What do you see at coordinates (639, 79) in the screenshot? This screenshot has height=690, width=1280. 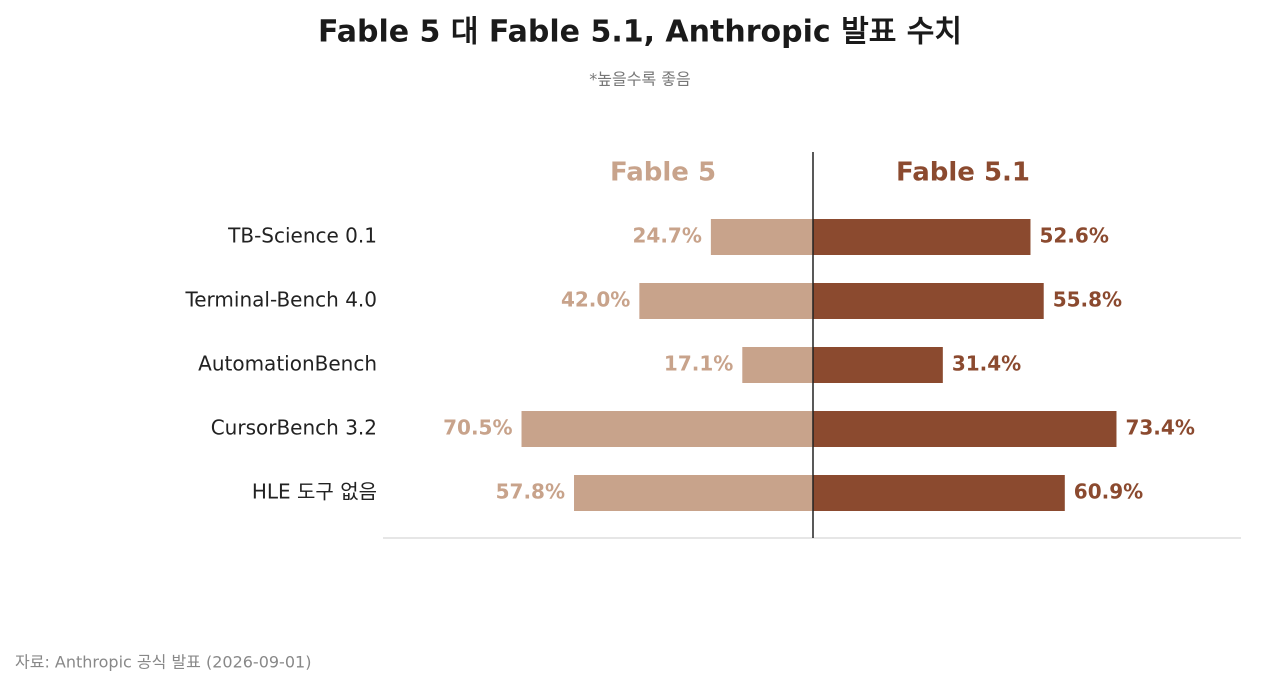 I see `chart-subtitle: *높을수록 좋음` at bounding box center [639, 79].